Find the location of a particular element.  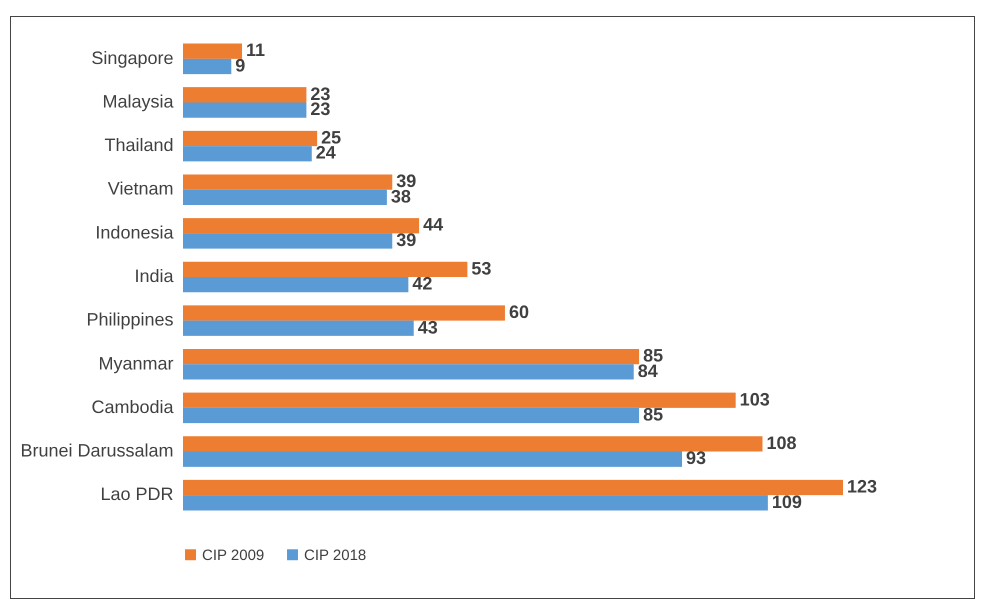

y-tick-label: Lao PDR is located at coordinates (137, 494).